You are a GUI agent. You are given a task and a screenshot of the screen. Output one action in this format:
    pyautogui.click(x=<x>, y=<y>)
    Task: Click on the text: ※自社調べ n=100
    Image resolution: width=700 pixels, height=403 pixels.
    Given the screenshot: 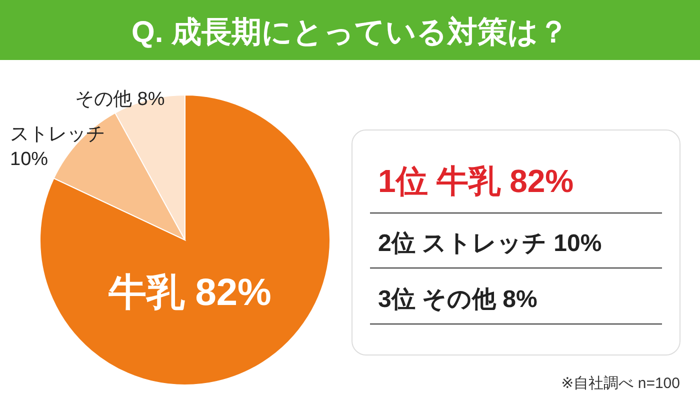 What is the action you would take?
    pyautogui.click(x=620, y=383)
    